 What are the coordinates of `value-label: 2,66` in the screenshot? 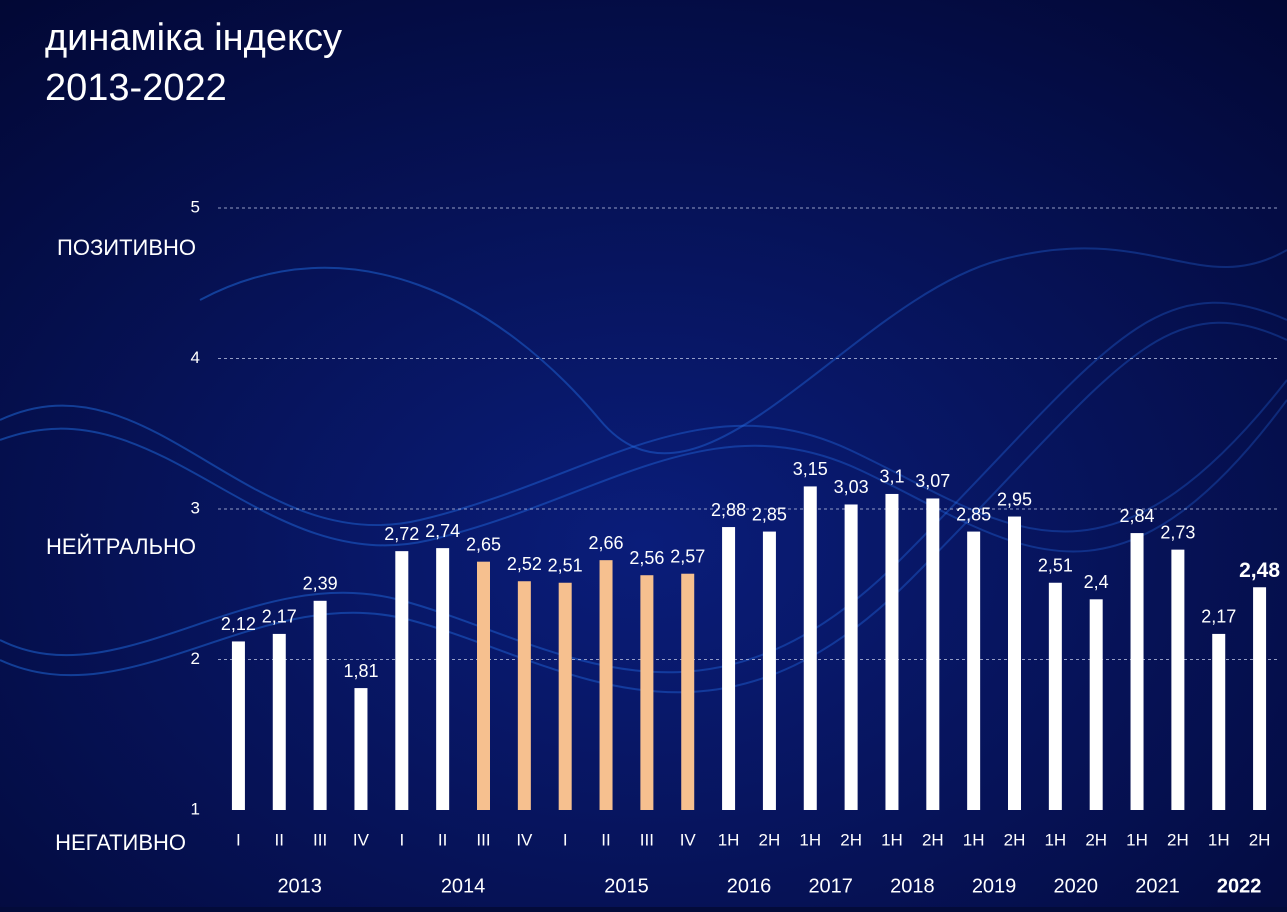 It's located at (606, 543).